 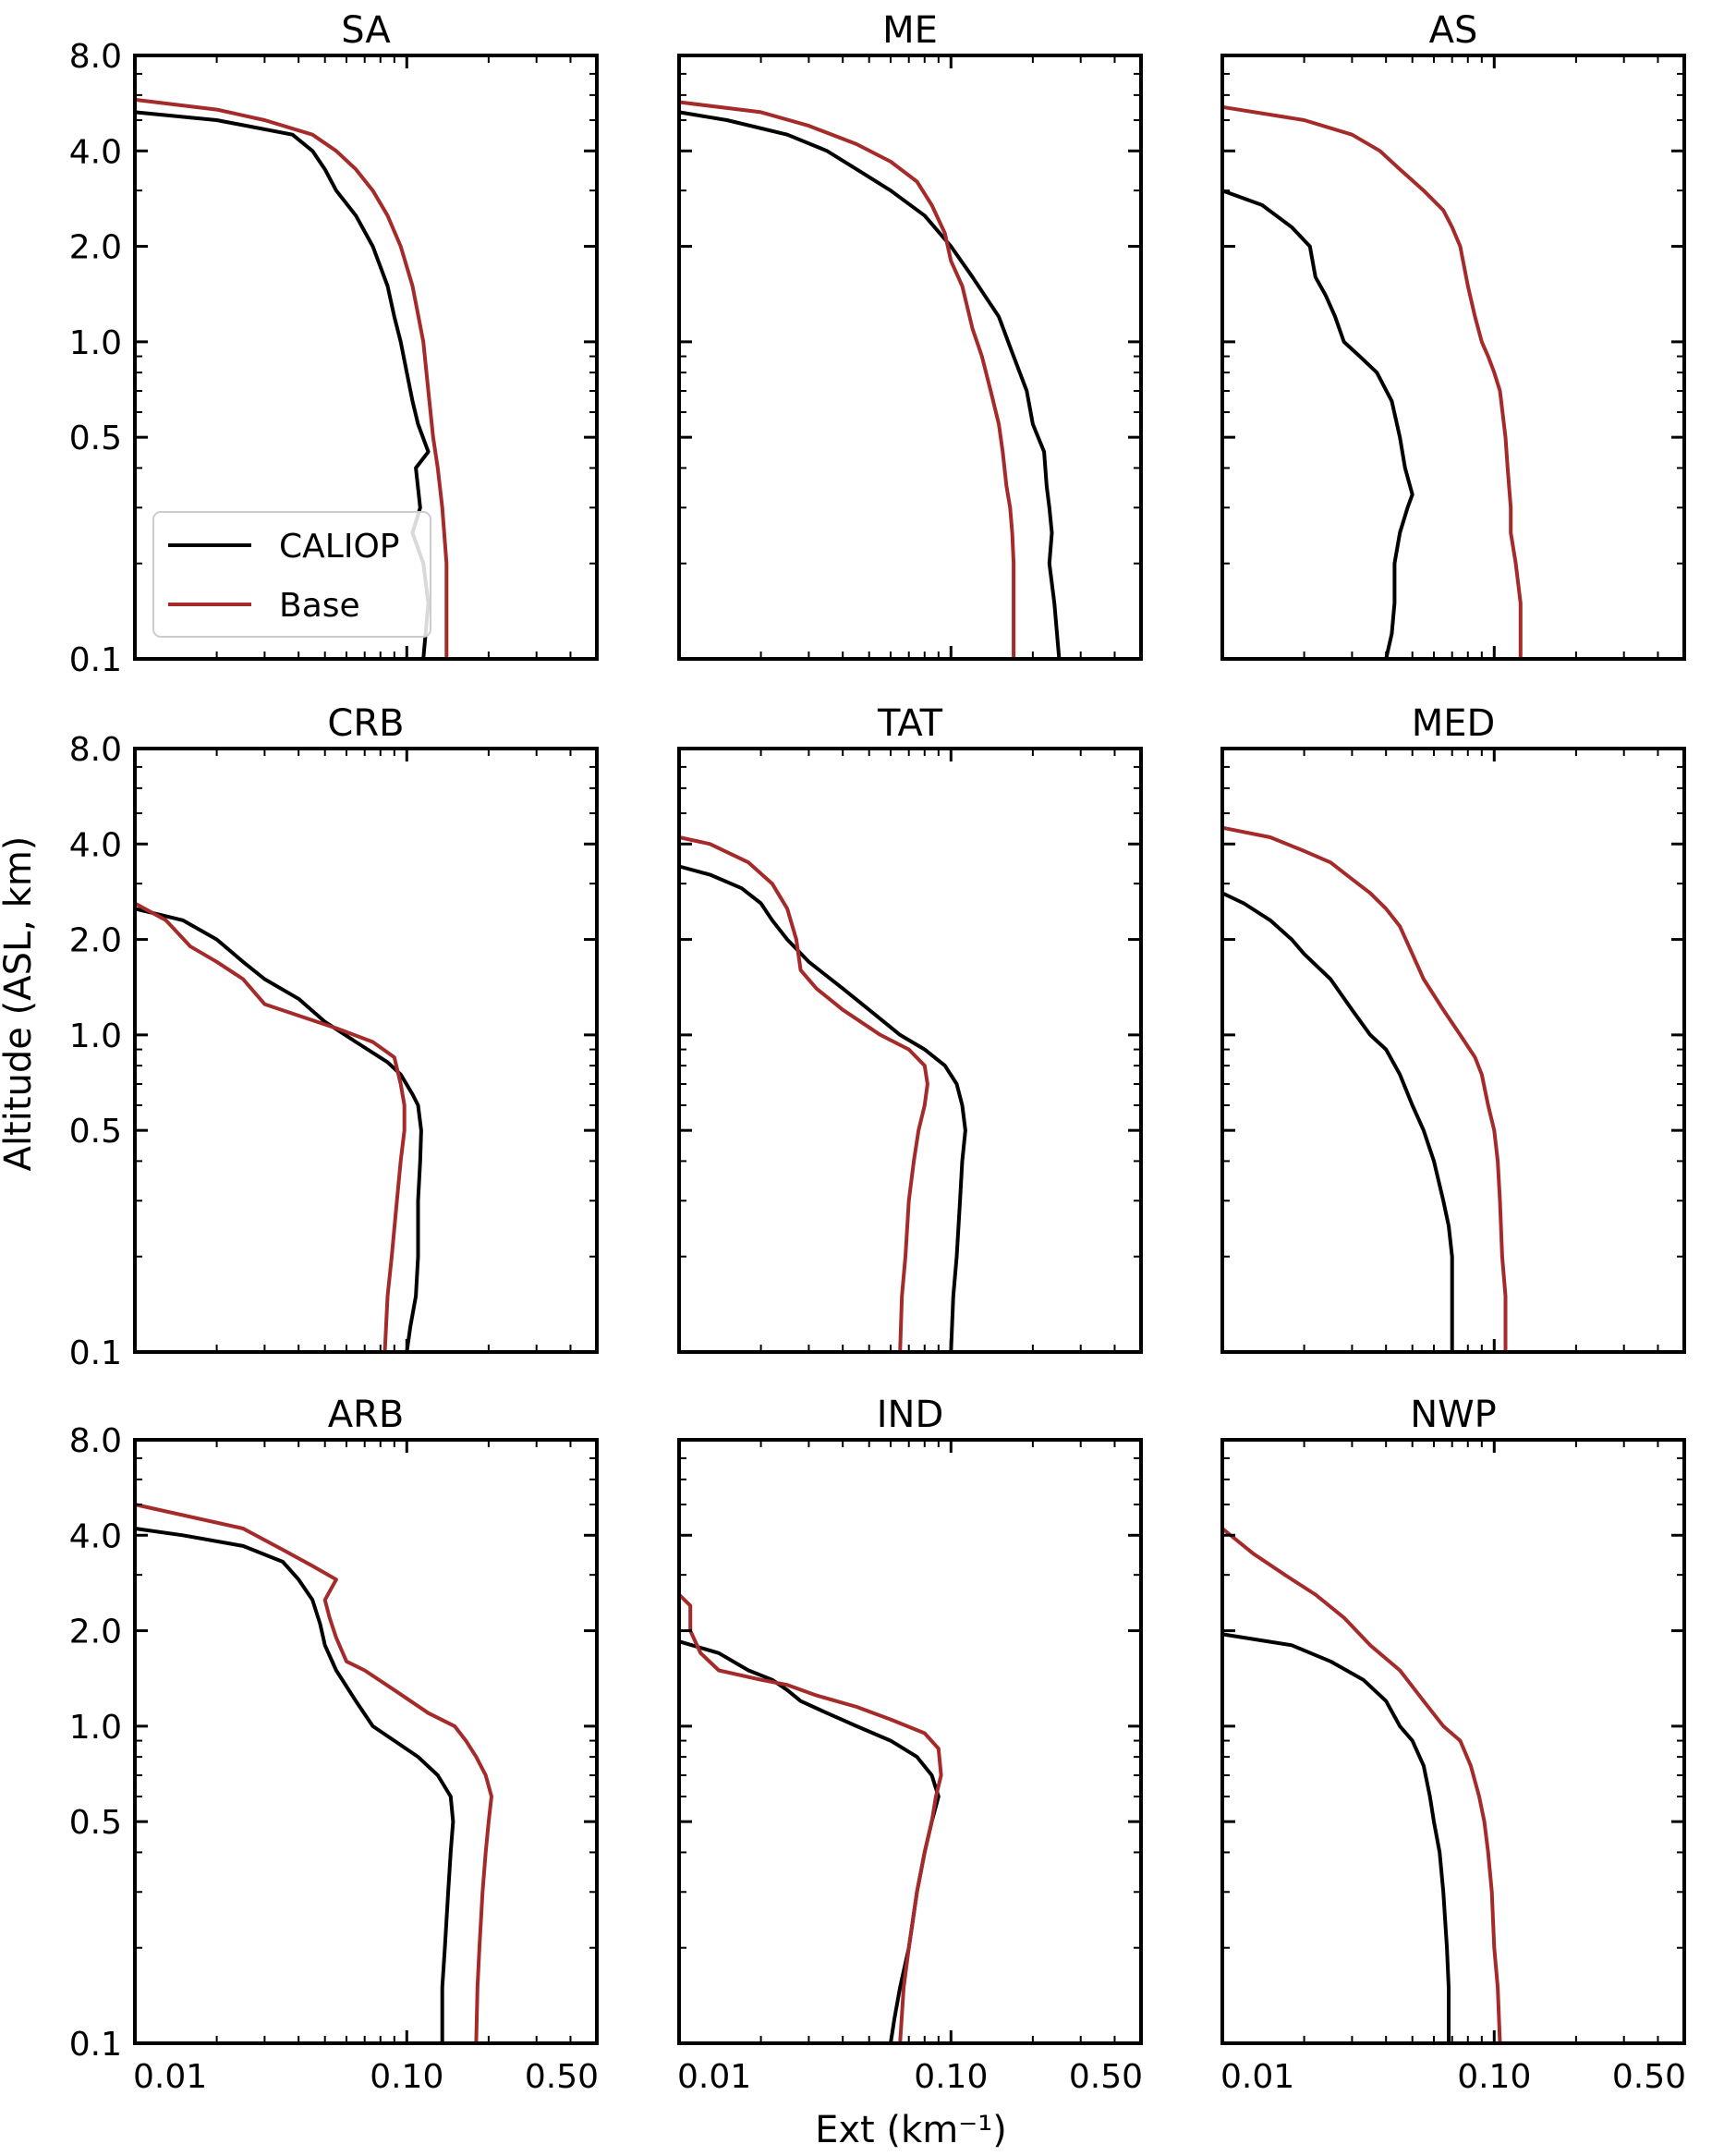 I want to click on x-axis-label: Ext (km⁻¹), so click(x=911, y=2130).